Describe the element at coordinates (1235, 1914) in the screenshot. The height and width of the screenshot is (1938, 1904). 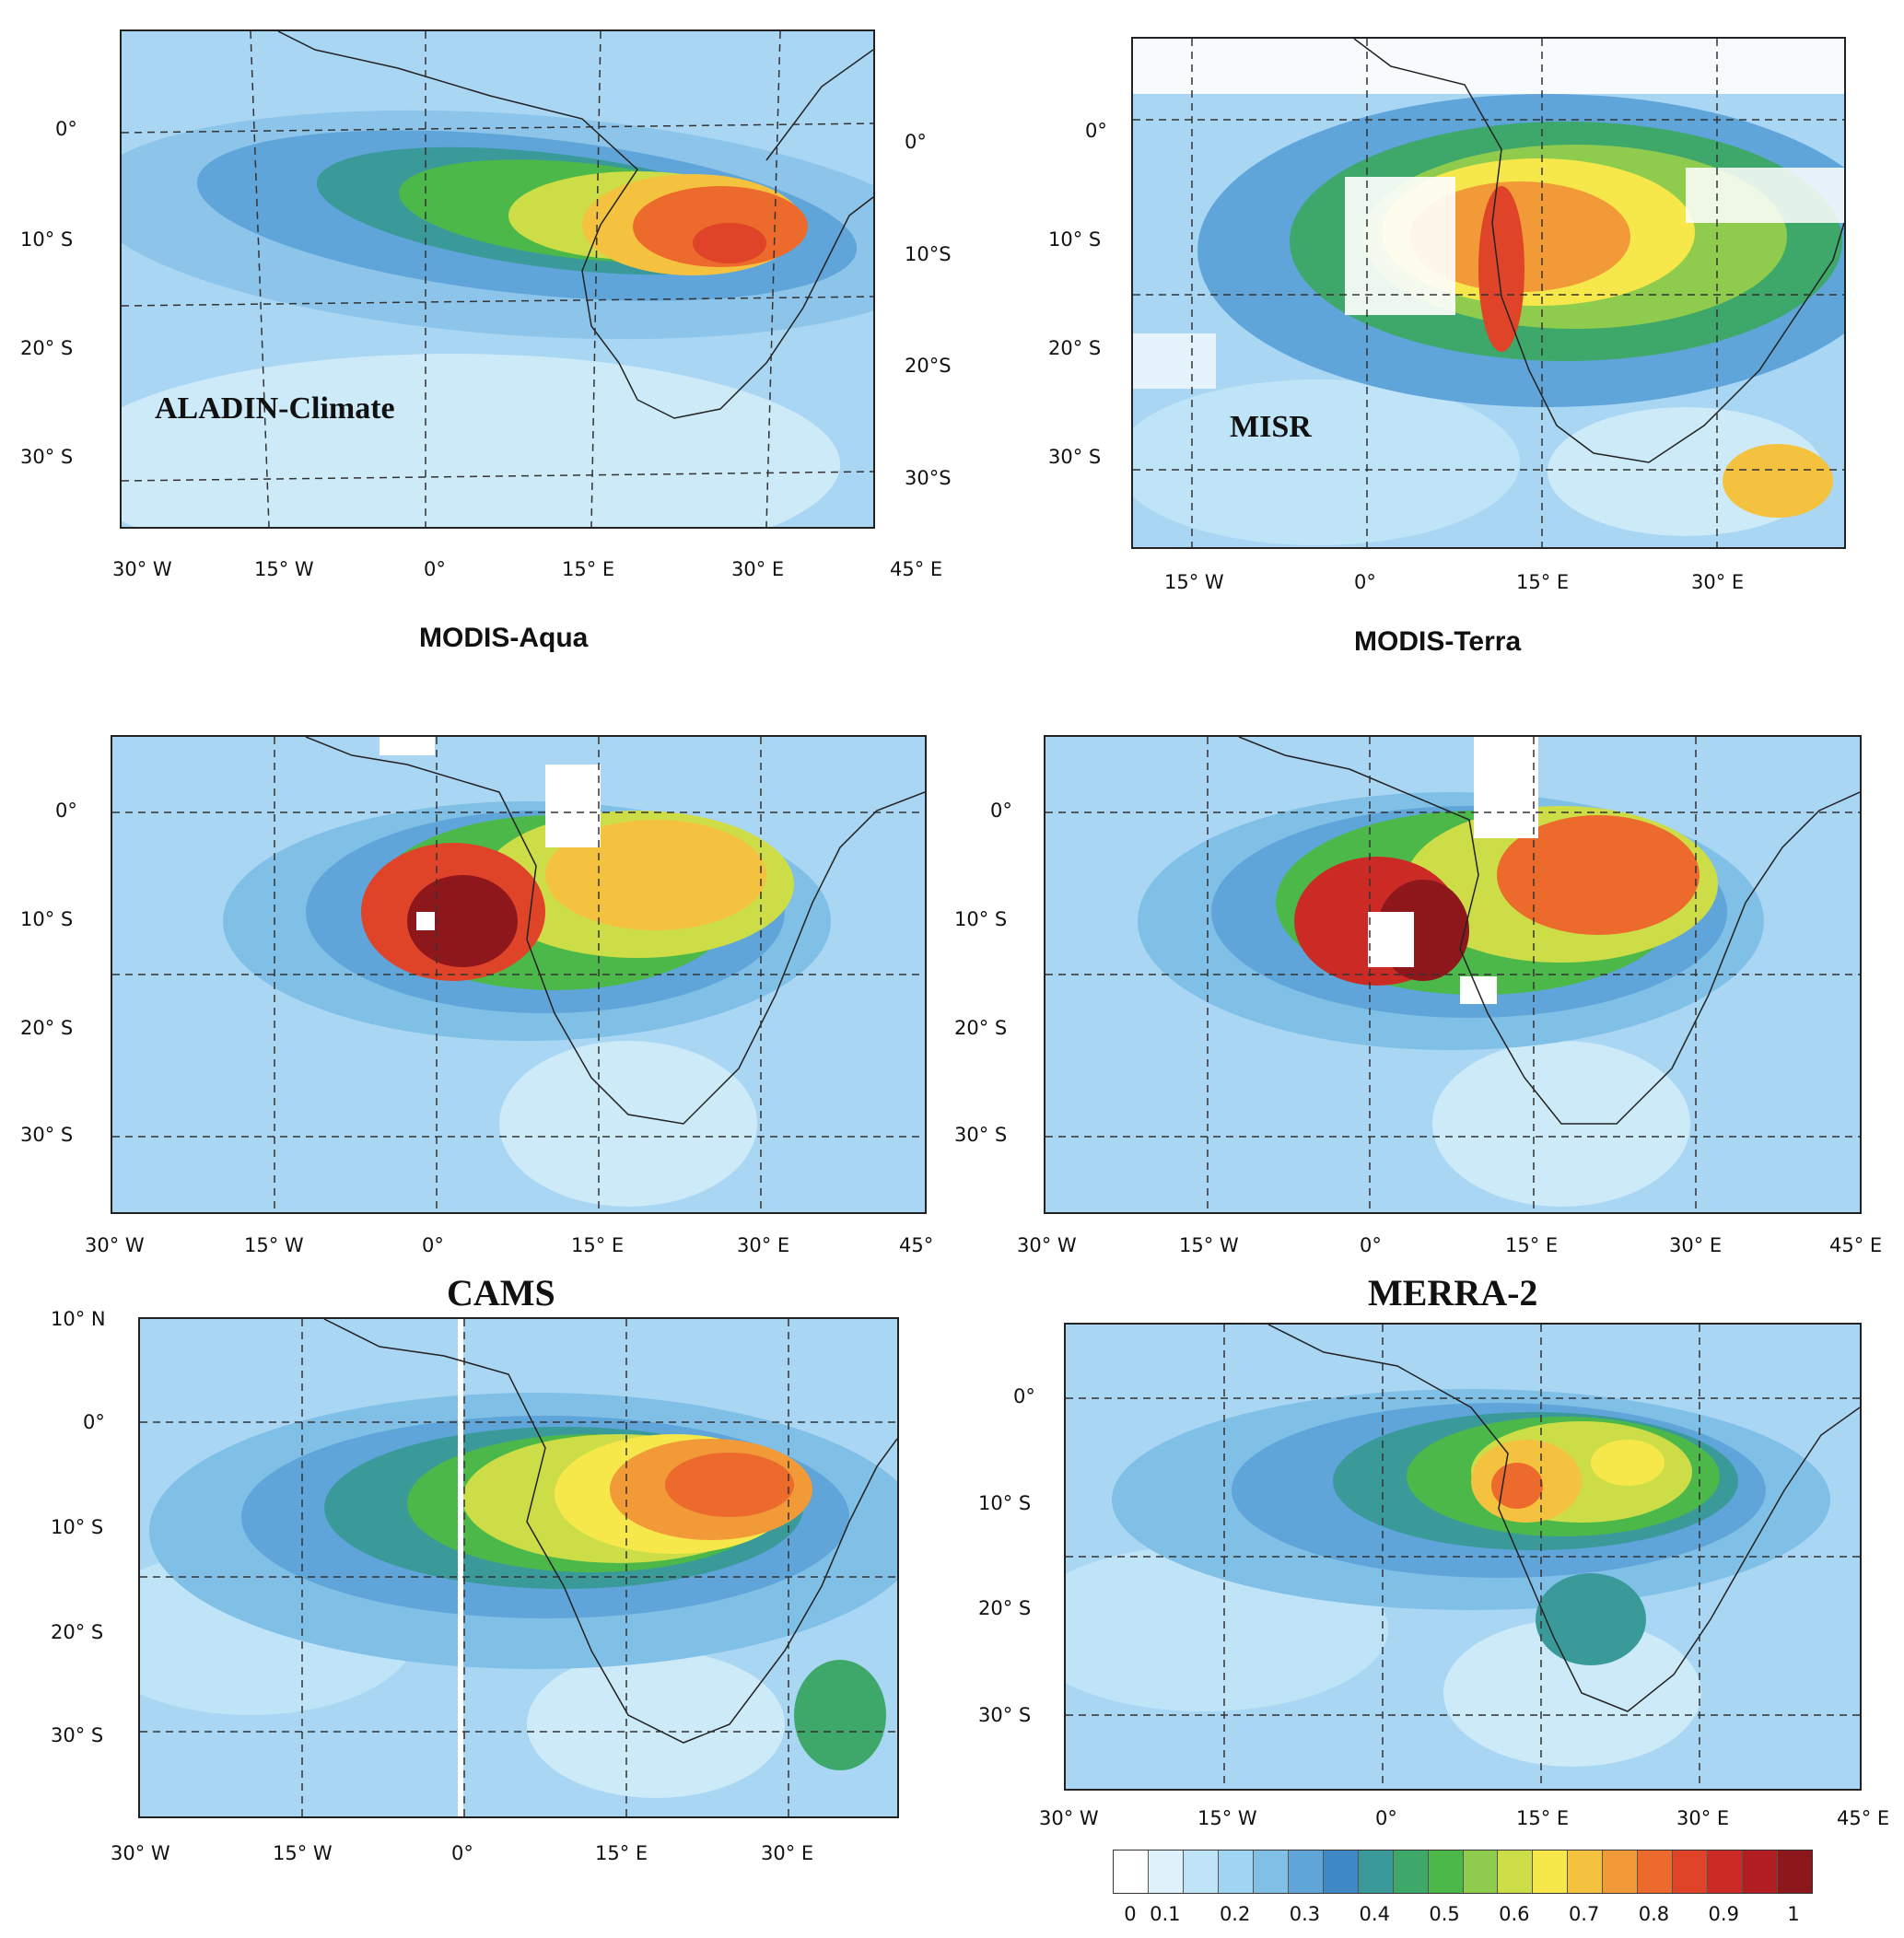
I see `colorbar-tick-label: 0.2` at that location.